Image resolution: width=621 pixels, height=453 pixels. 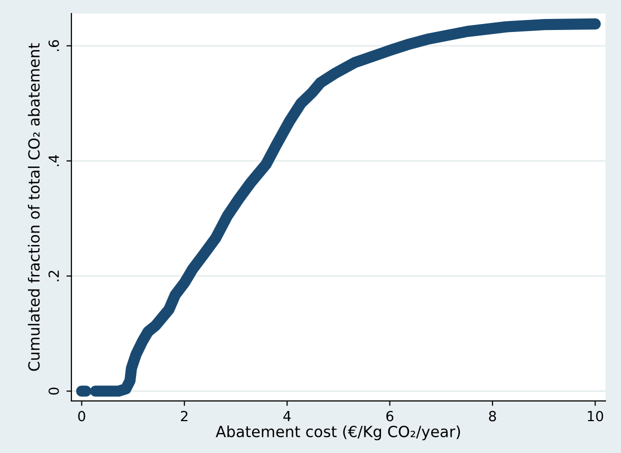 What do you see at coordinates (53, 160) in the screenshot?
I see `y-tick-label: .4` at bounding box center [53, 160].